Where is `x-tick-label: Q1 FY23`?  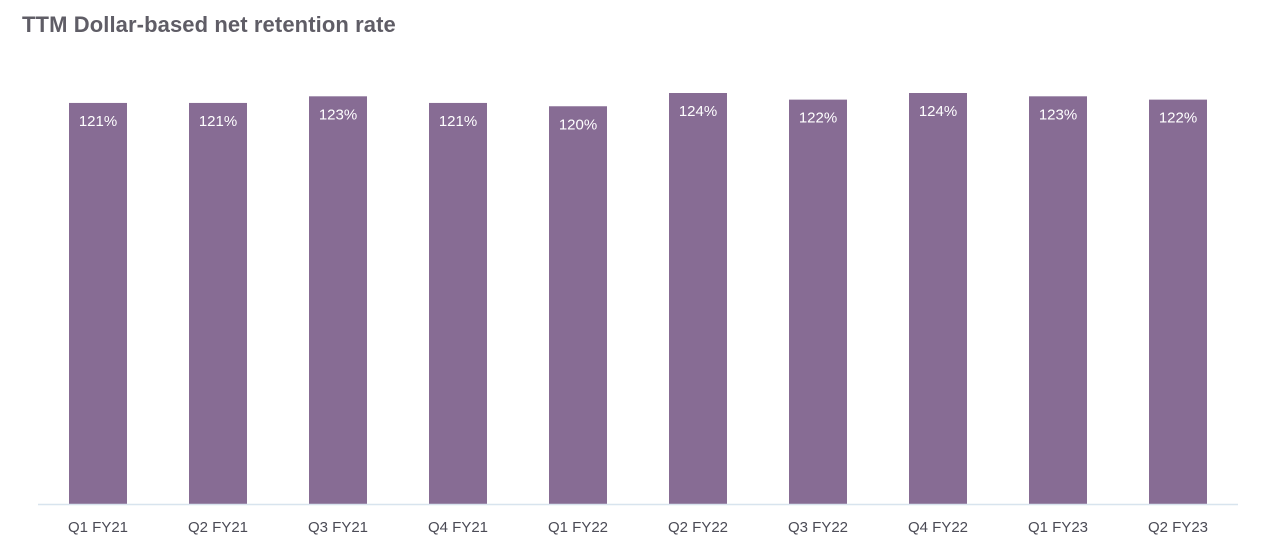
x-tick-label: Q1 FY23 is located at coordinates (1058, 527).